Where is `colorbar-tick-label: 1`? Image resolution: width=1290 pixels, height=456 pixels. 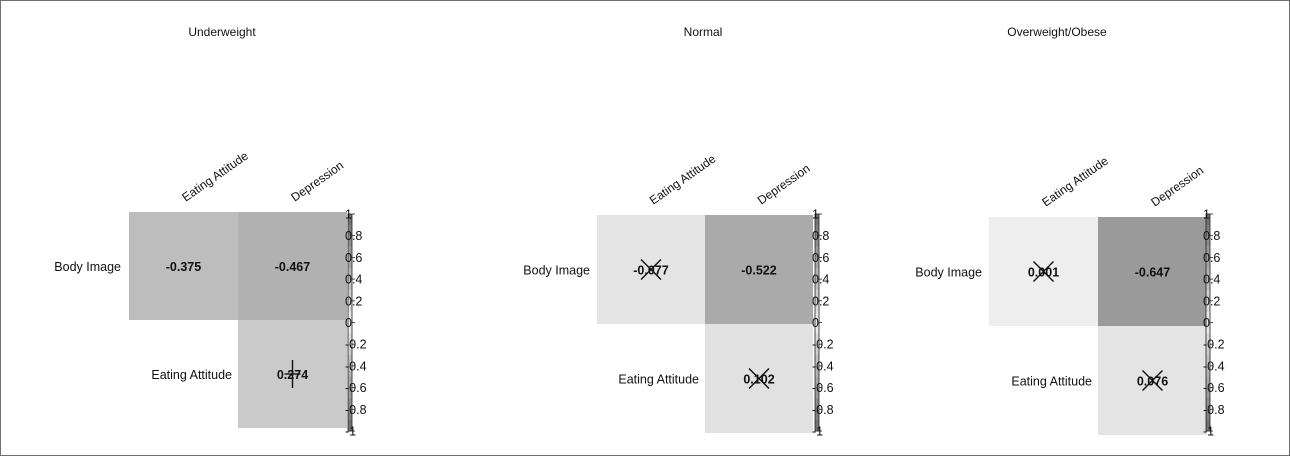
colorbar-tick-label: 1 is located at coordinates (348, 215).